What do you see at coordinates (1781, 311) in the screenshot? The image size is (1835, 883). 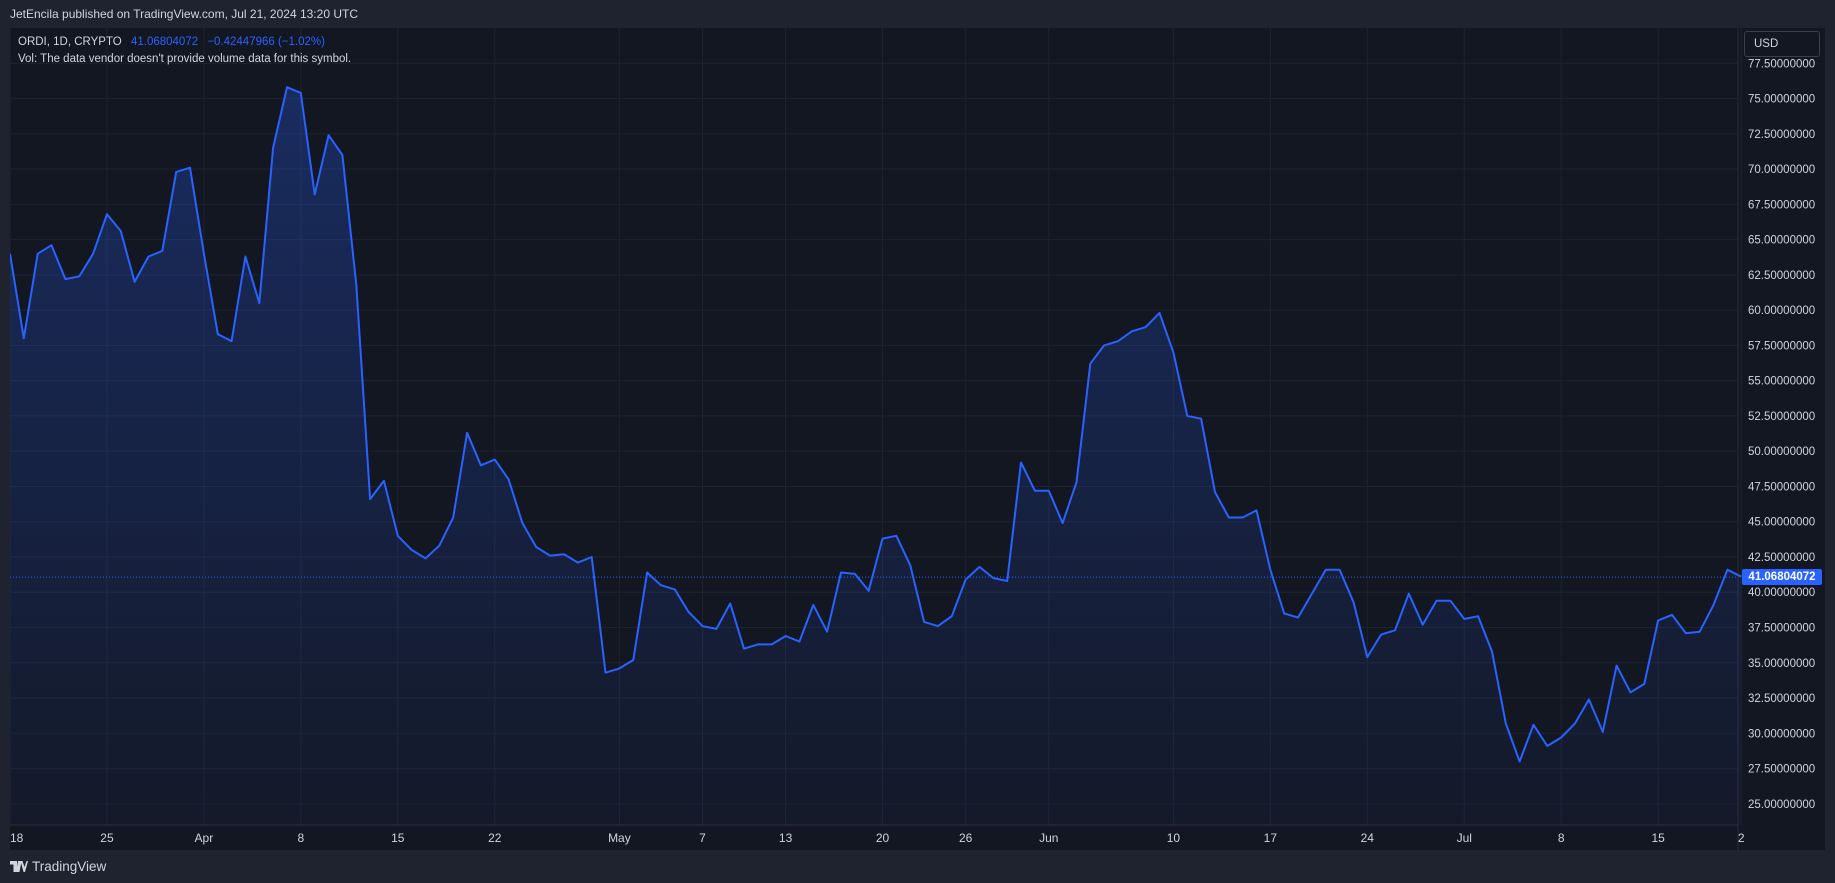 I see `y-tick-label: 60.00000000` at bounding box center [1781, 311].